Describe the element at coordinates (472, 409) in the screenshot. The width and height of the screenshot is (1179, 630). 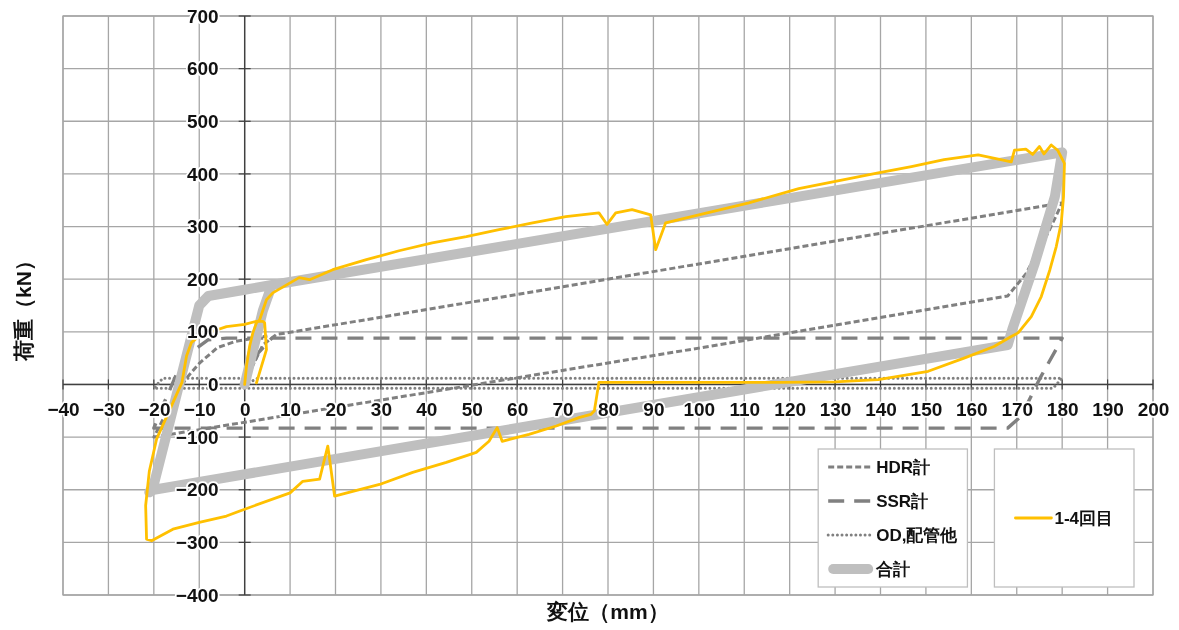
I see `x-tick-label: 50` at that location.